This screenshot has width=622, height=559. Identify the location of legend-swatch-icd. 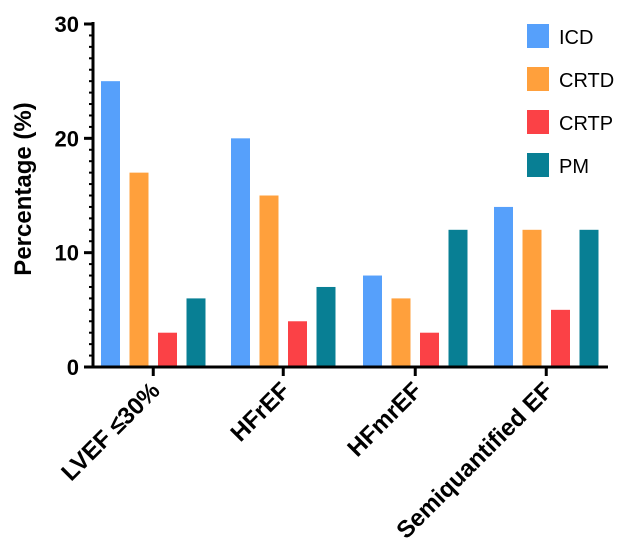
(538, 36).